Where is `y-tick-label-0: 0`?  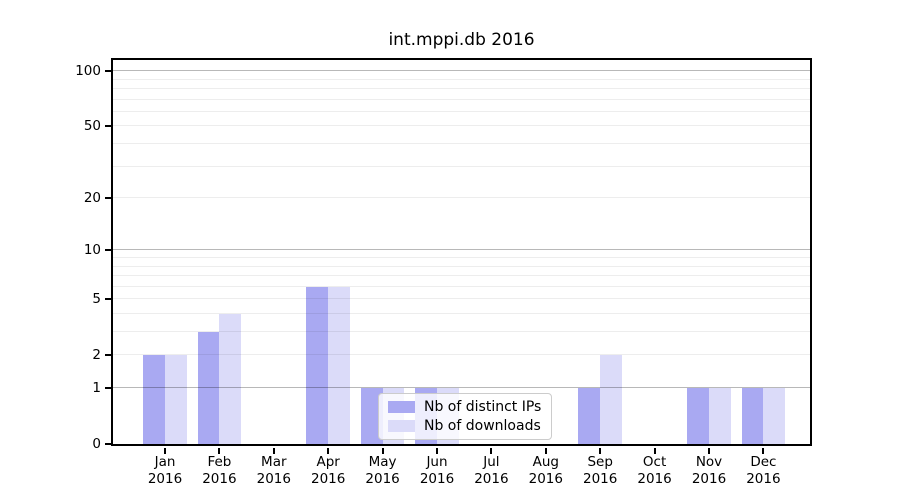 y-tick-label-0: 0 is located at coordinates (96, 444).